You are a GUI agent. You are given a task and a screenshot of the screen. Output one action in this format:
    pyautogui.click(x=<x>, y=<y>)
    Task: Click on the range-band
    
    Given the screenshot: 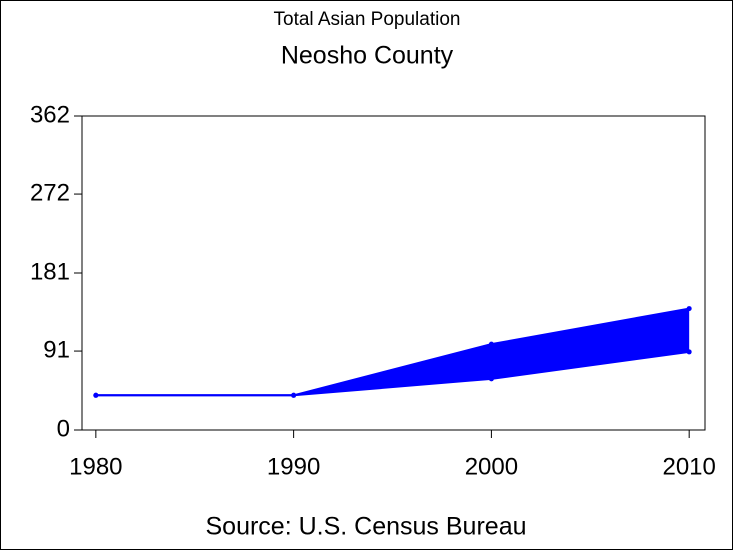 What is the action you would take?
    pyautogui.click(x=392, y=352)
    